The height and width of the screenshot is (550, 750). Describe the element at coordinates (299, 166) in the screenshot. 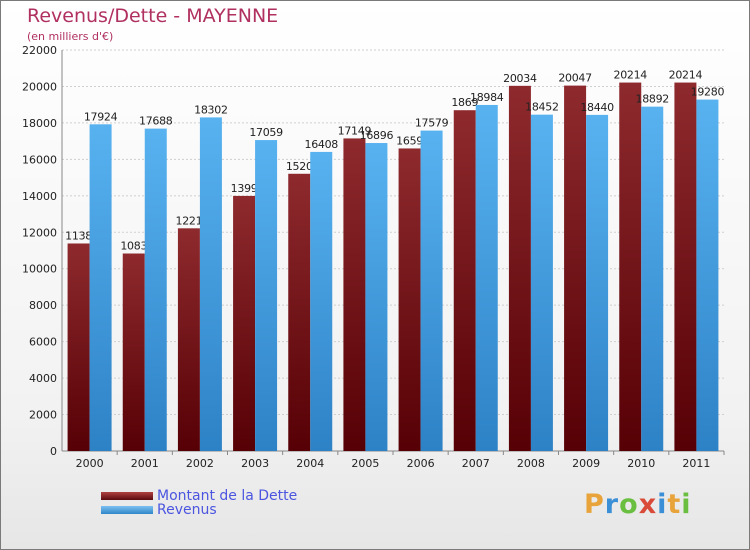

I see `data-label: 1520` at that location.